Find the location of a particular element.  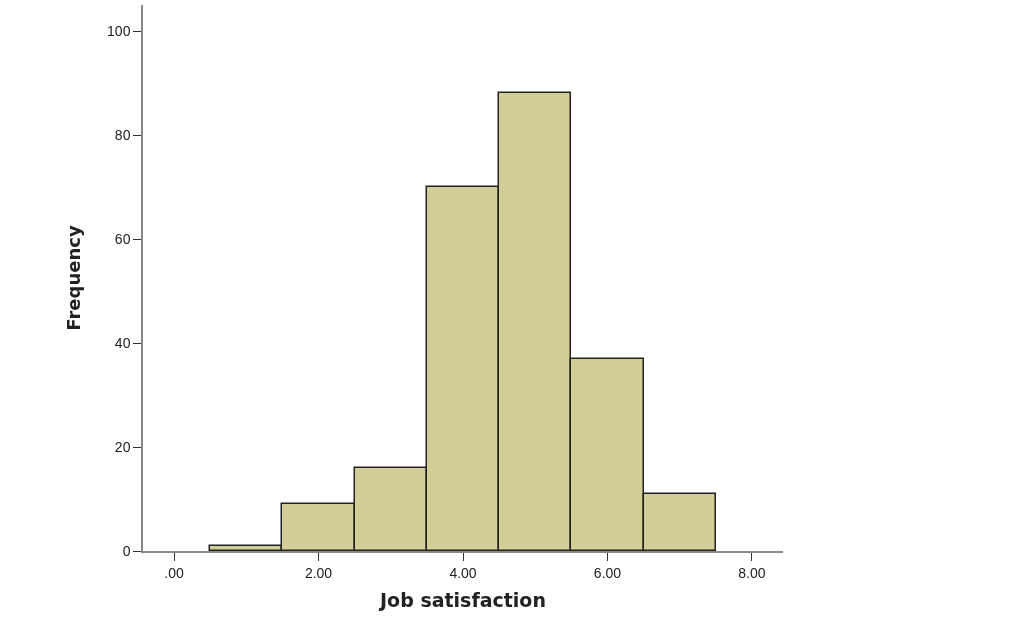

y-tick-label: 0 is located at coordinates (126, 550).